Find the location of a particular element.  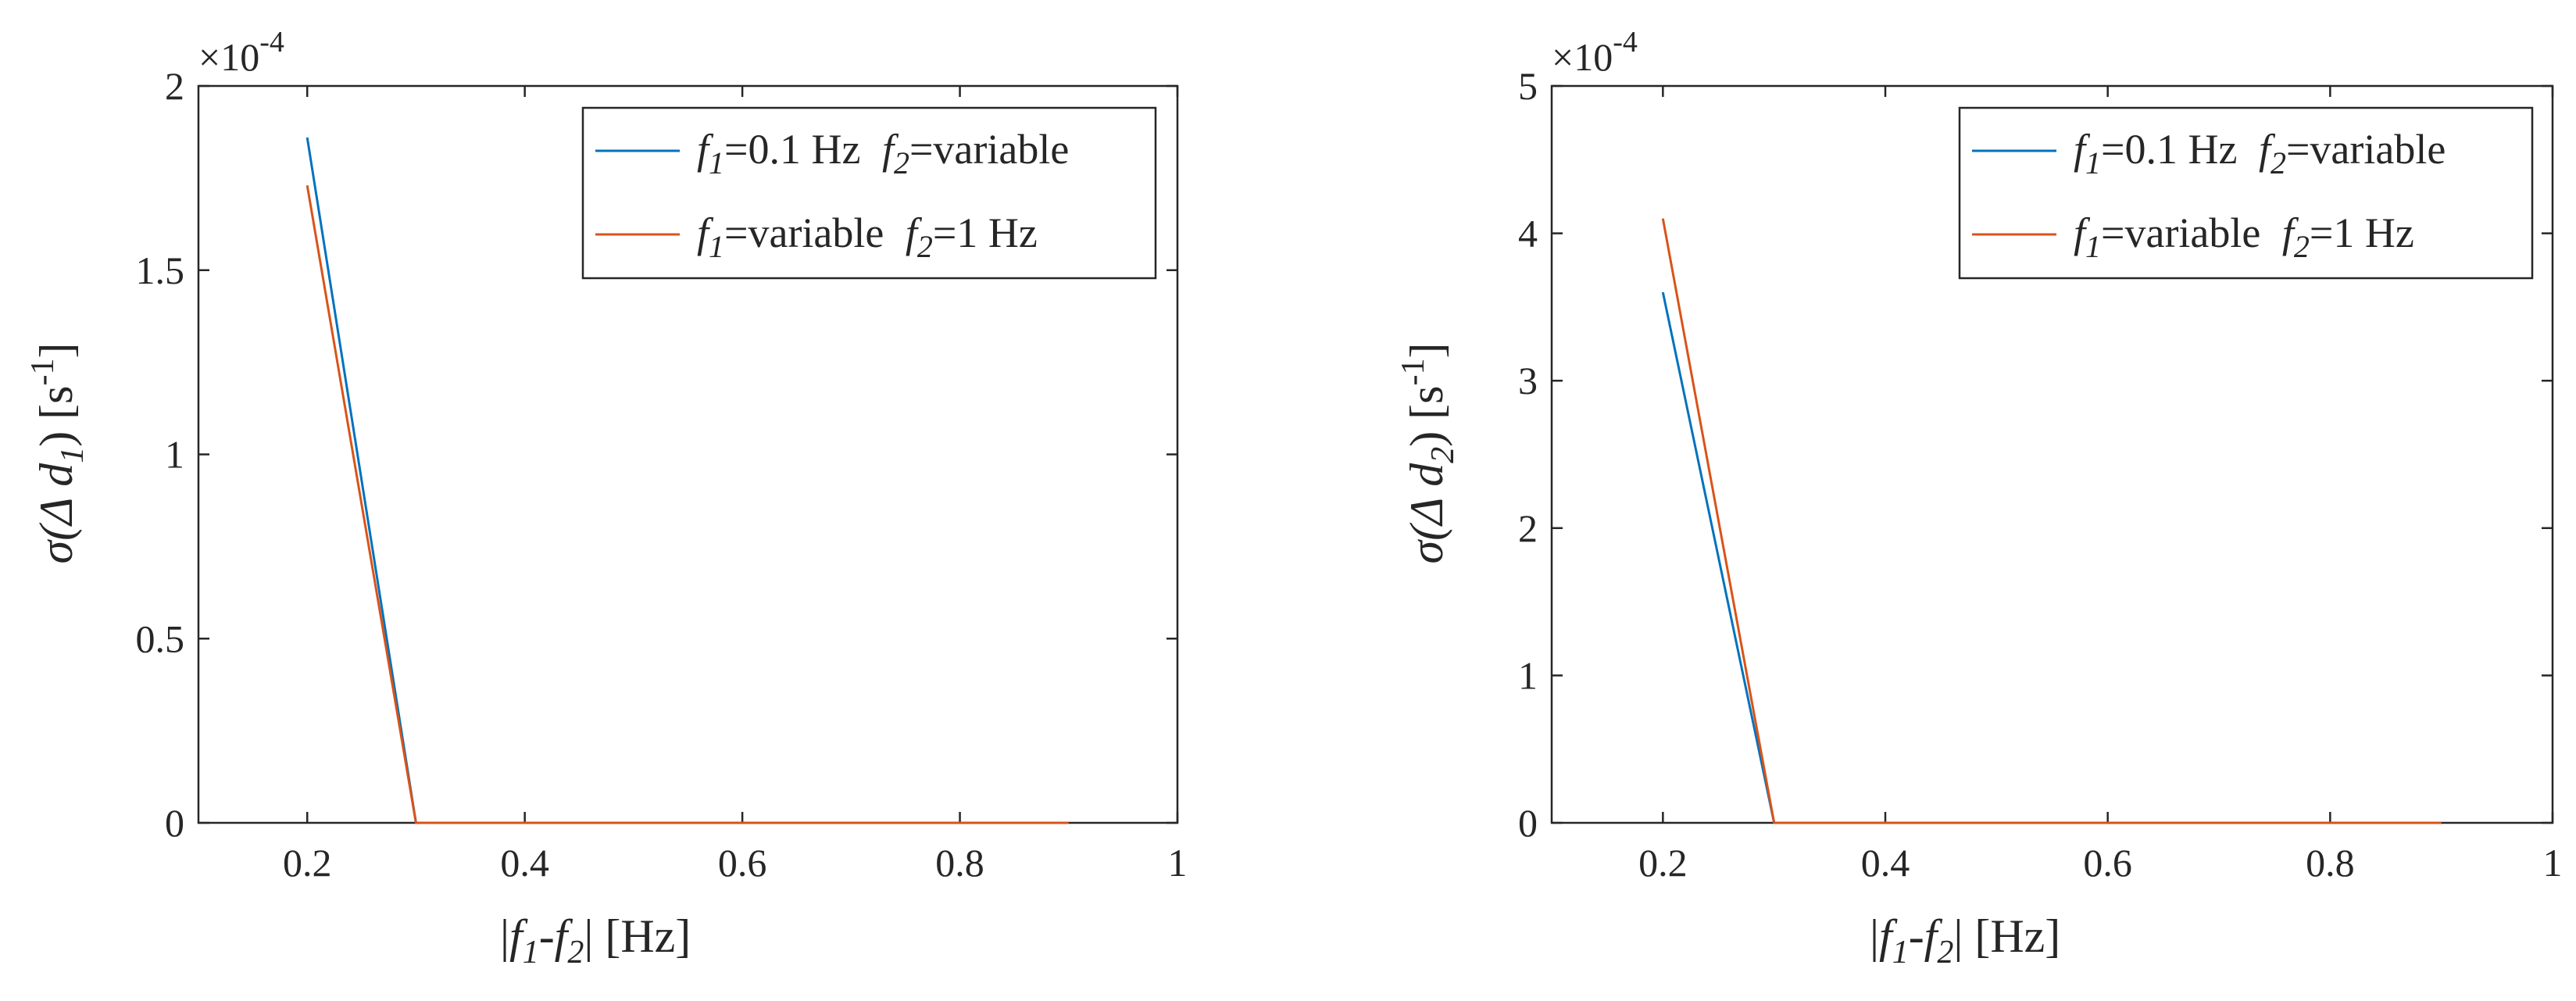

y-axis-label: σ(Δ d1) [s-1] is located at coordinates (58, 453).